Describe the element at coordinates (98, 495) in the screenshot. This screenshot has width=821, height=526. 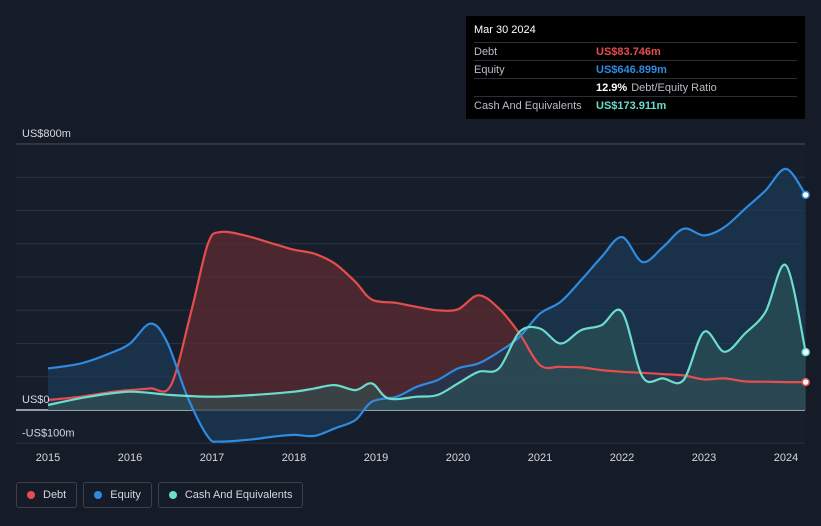
I see `equity-dot-icon` at that location.